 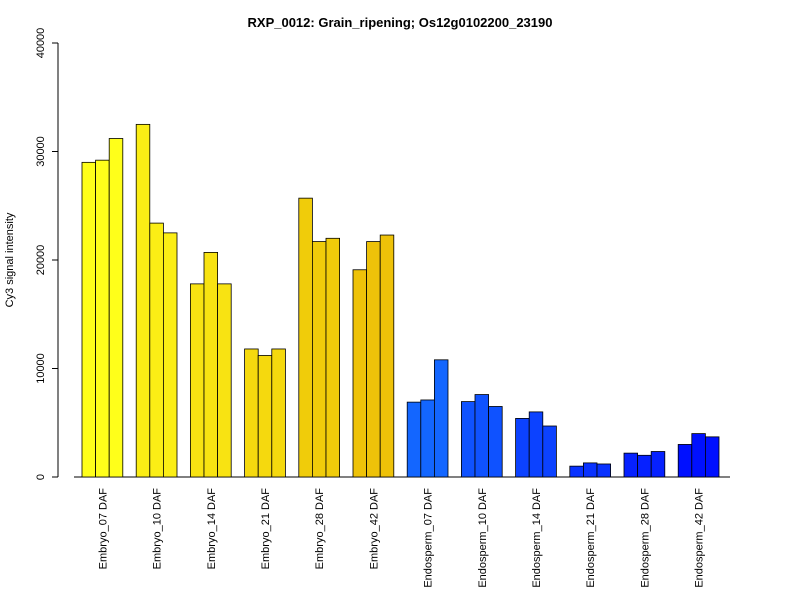 I want to click on y-tick-label: 10000, so click(x=41, y=368).